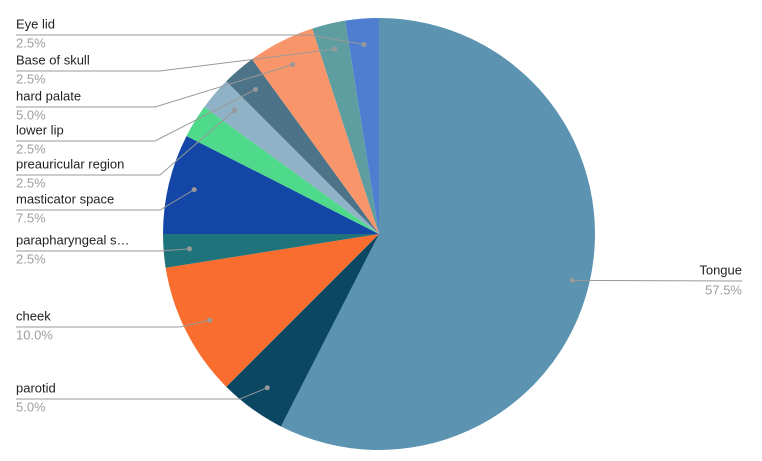 Image resolution: width=762 pixels, height=461 pixels. I want to click on slice-label: hard palate, so click(48, 95).